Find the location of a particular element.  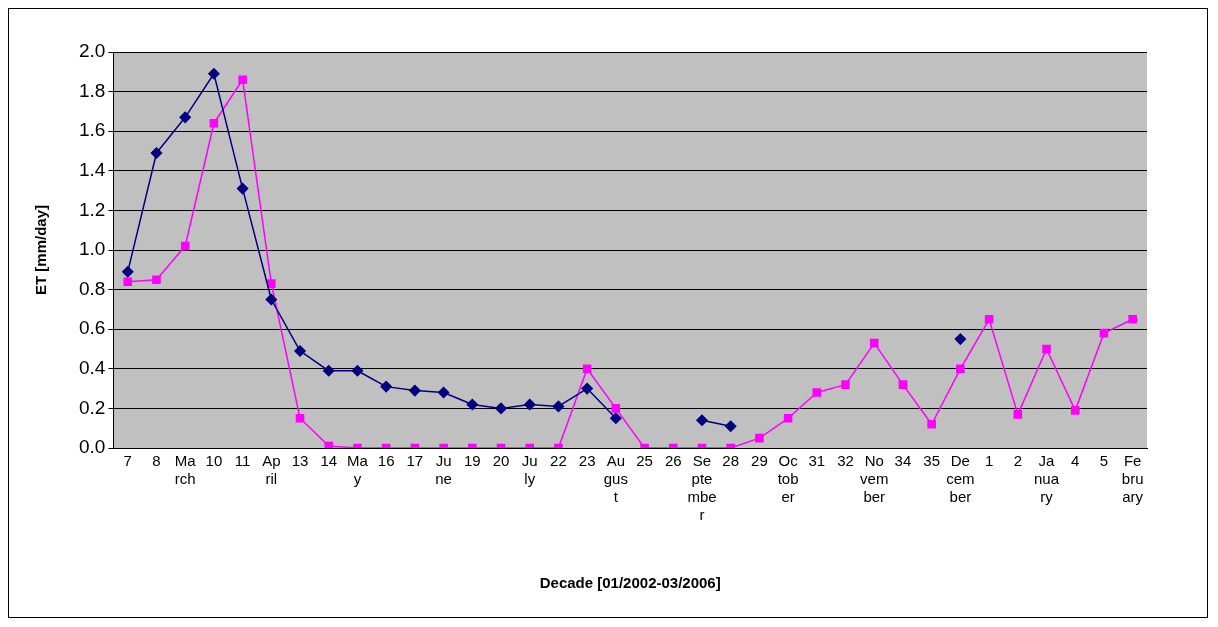

x-tick-label: June is located at coordinates (443, 470).